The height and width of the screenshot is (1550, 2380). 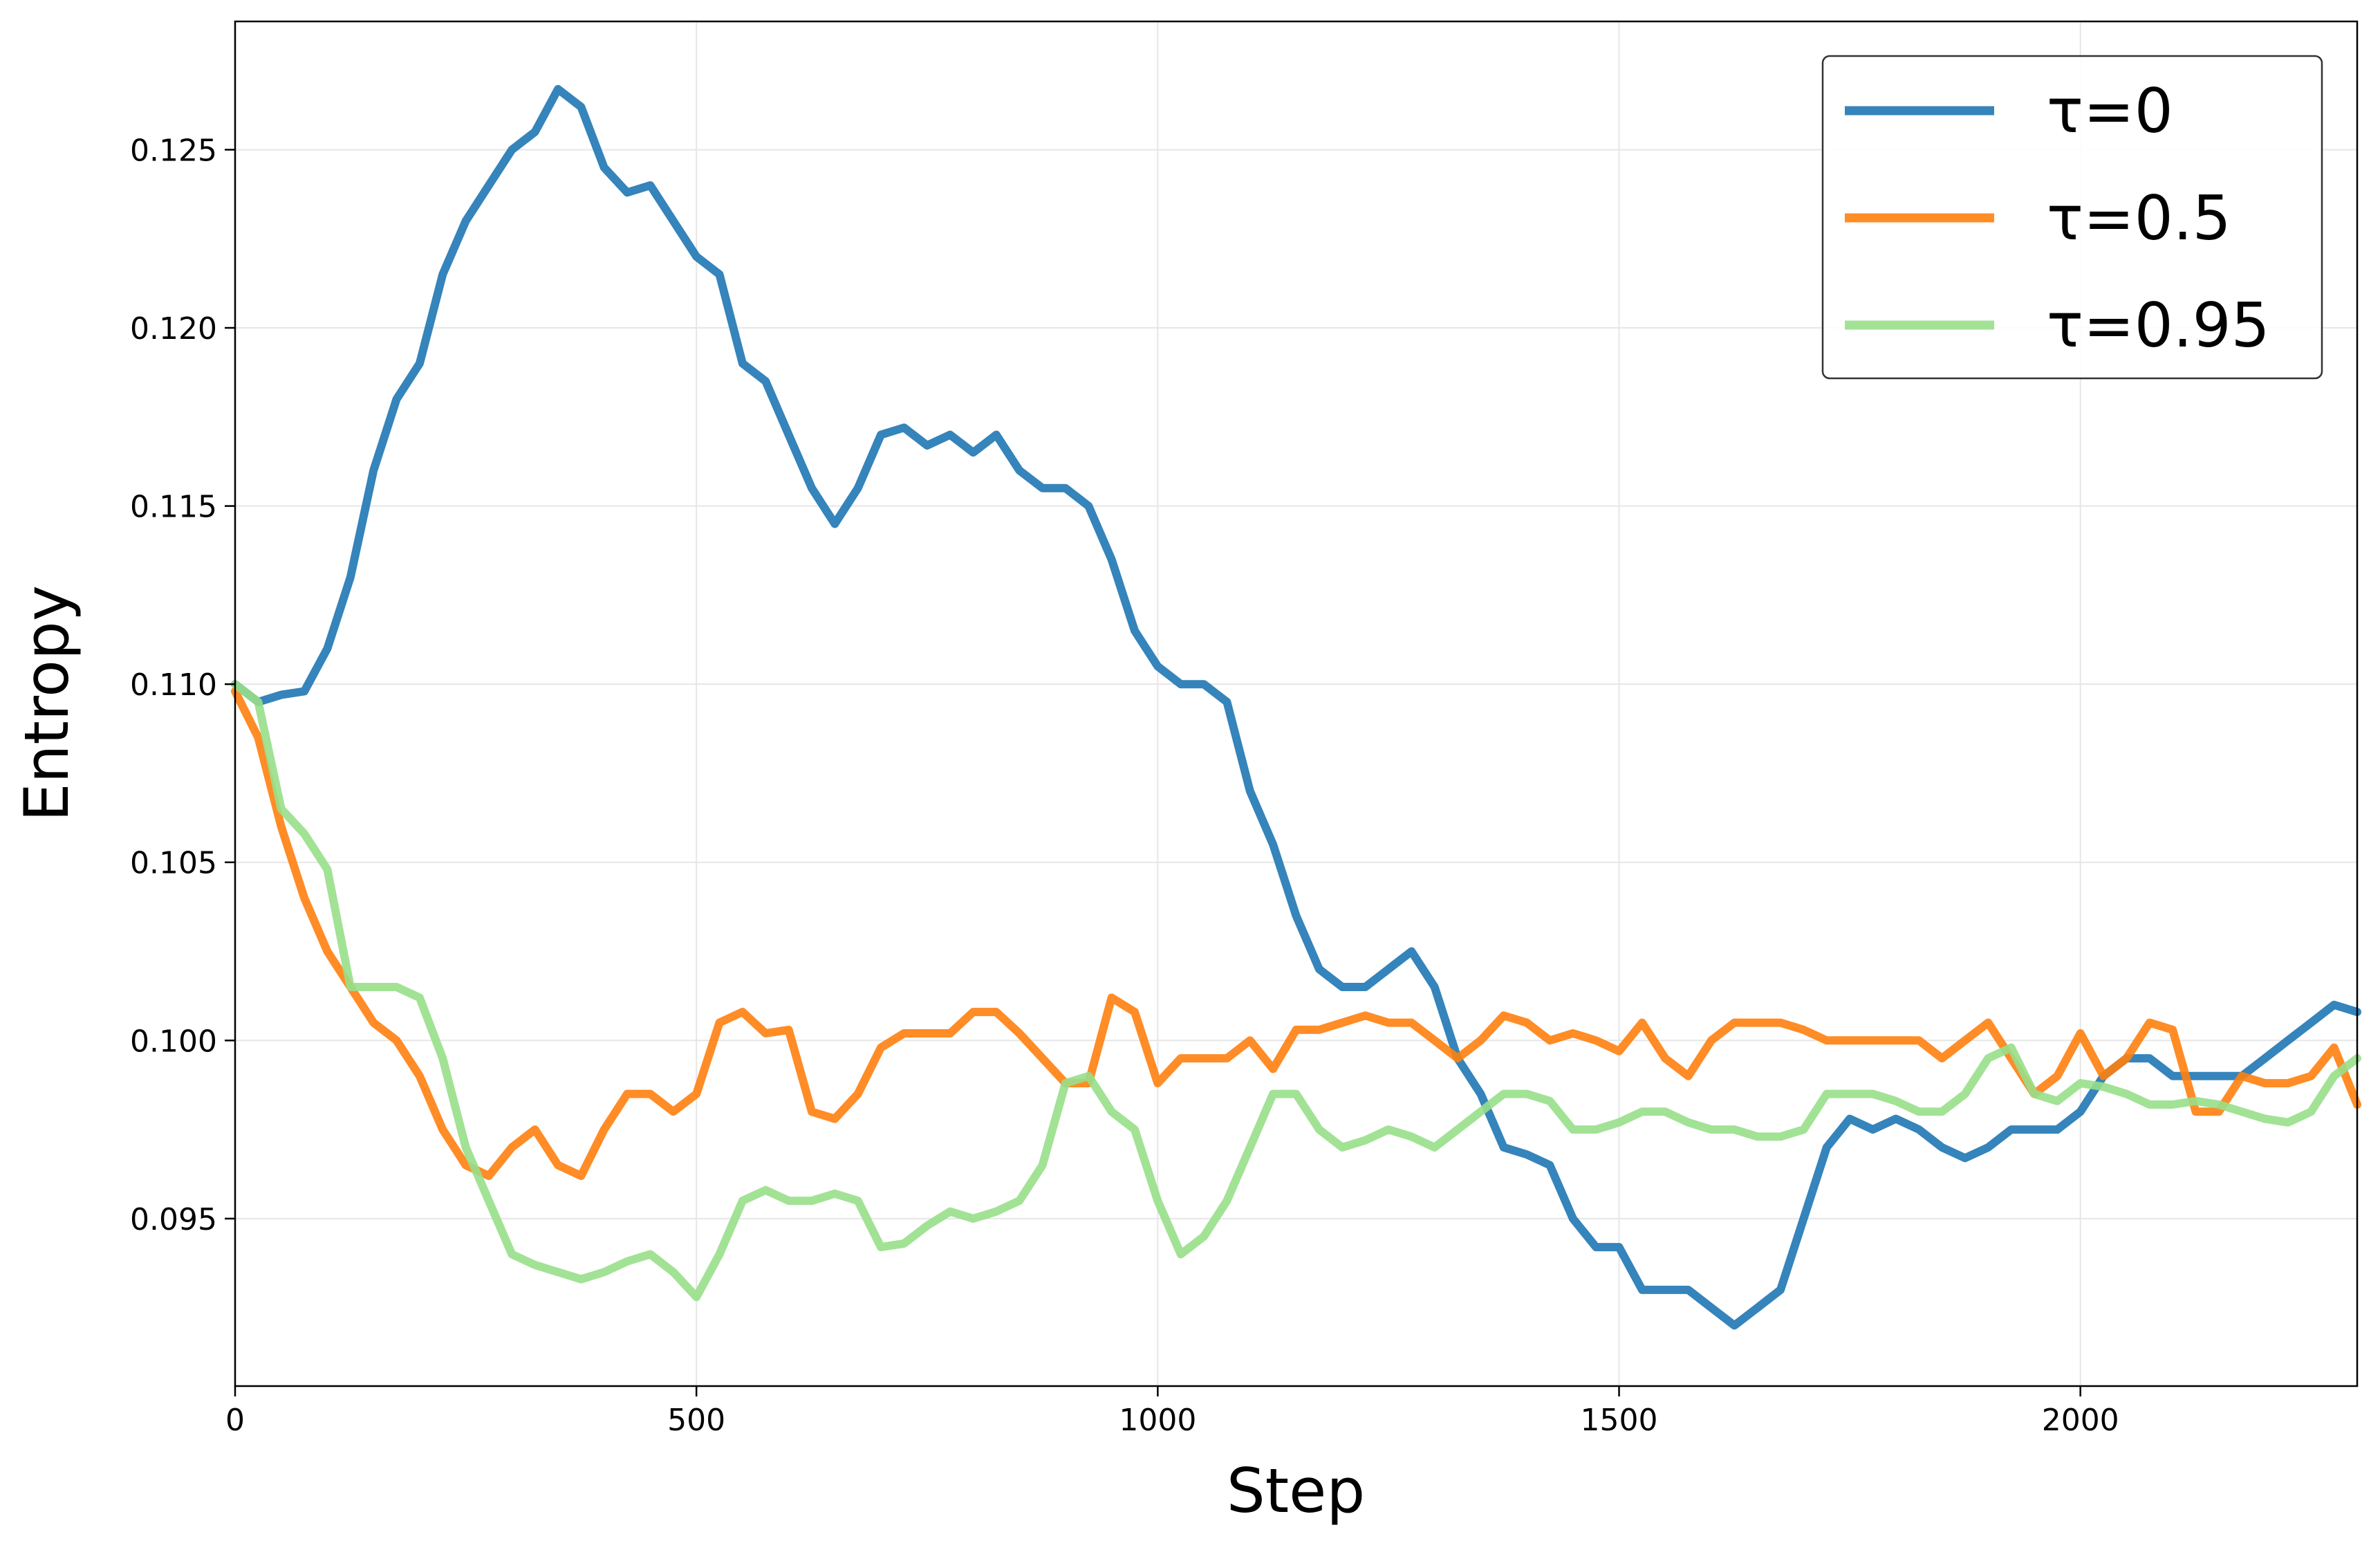 What do you see at coordinates (46, 703) in the screenshot?
I see `y-axis-label: Entropy` at bounding box center [46, 703].